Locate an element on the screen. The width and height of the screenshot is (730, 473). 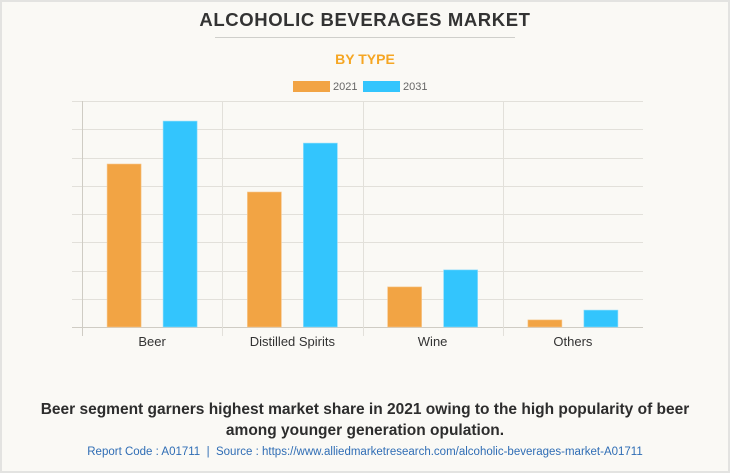
x-tick-label: Wine is located at coordinates (433, 341).